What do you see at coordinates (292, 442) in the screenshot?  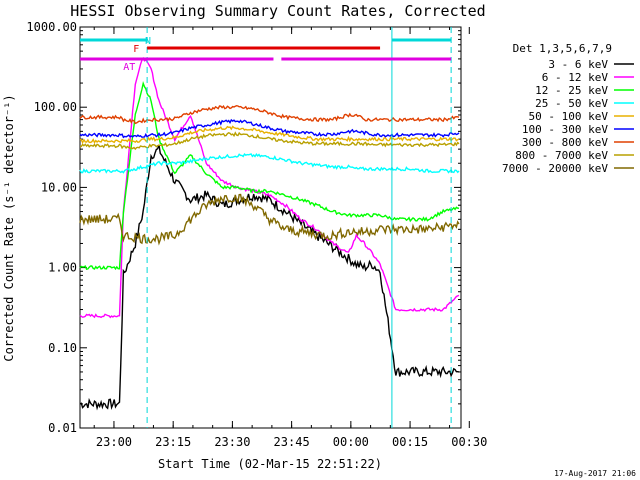 I see `x-tick-label: 23:45` at bounding box center [292, 442].